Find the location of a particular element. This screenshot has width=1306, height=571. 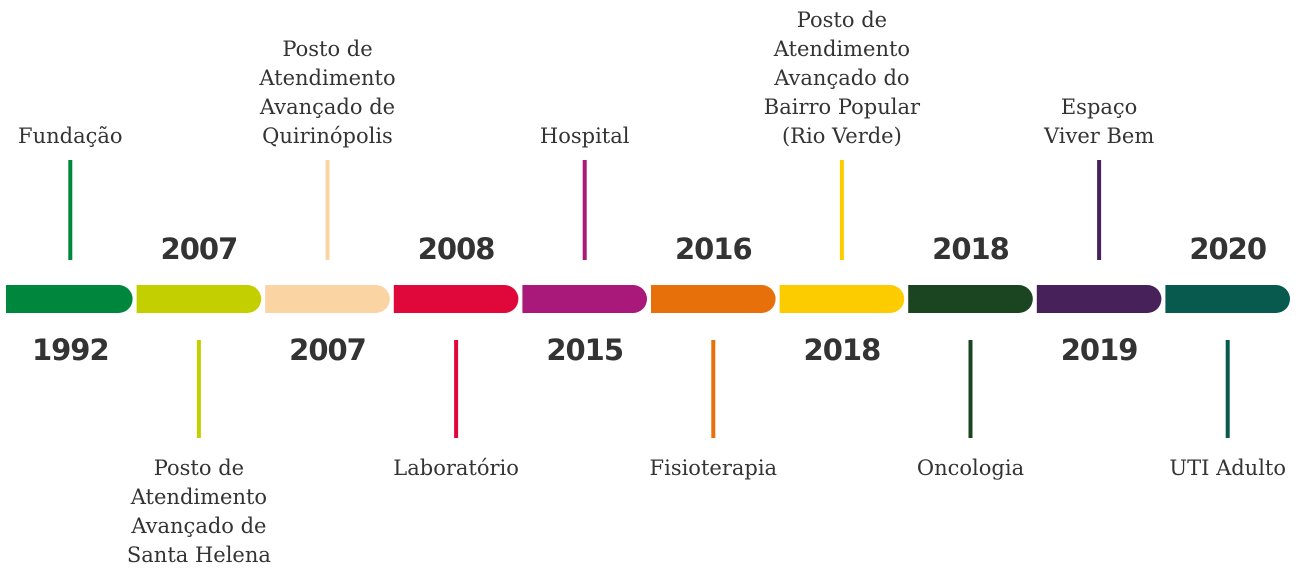

event-label: Laboratório is located at coordinates (456, 468).